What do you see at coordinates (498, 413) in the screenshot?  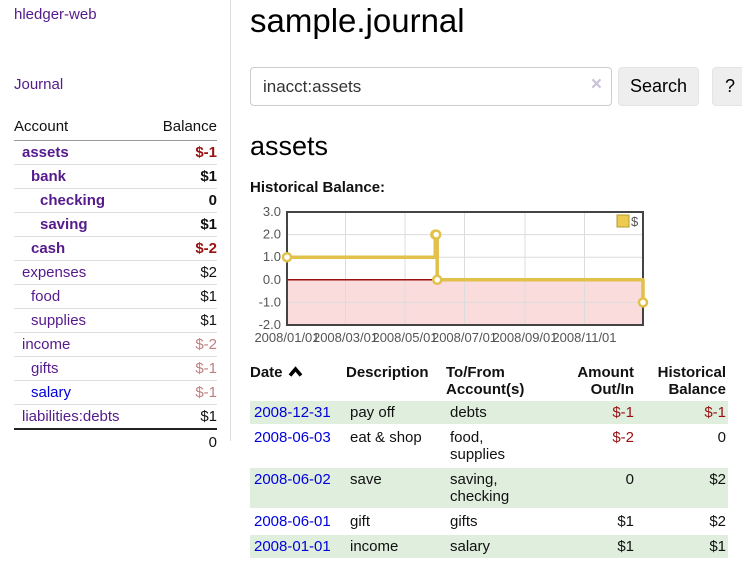 I see `transaction-accounts: debts` at bounding box center [498, 413].